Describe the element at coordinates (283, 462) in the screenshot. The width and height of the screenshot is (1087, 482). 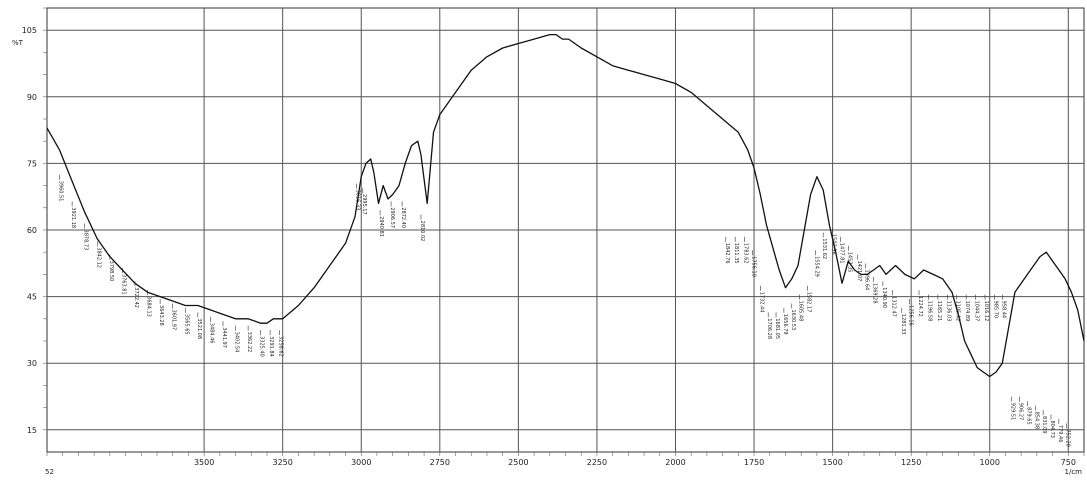
I see `x-tick-label: 3250` at that location.